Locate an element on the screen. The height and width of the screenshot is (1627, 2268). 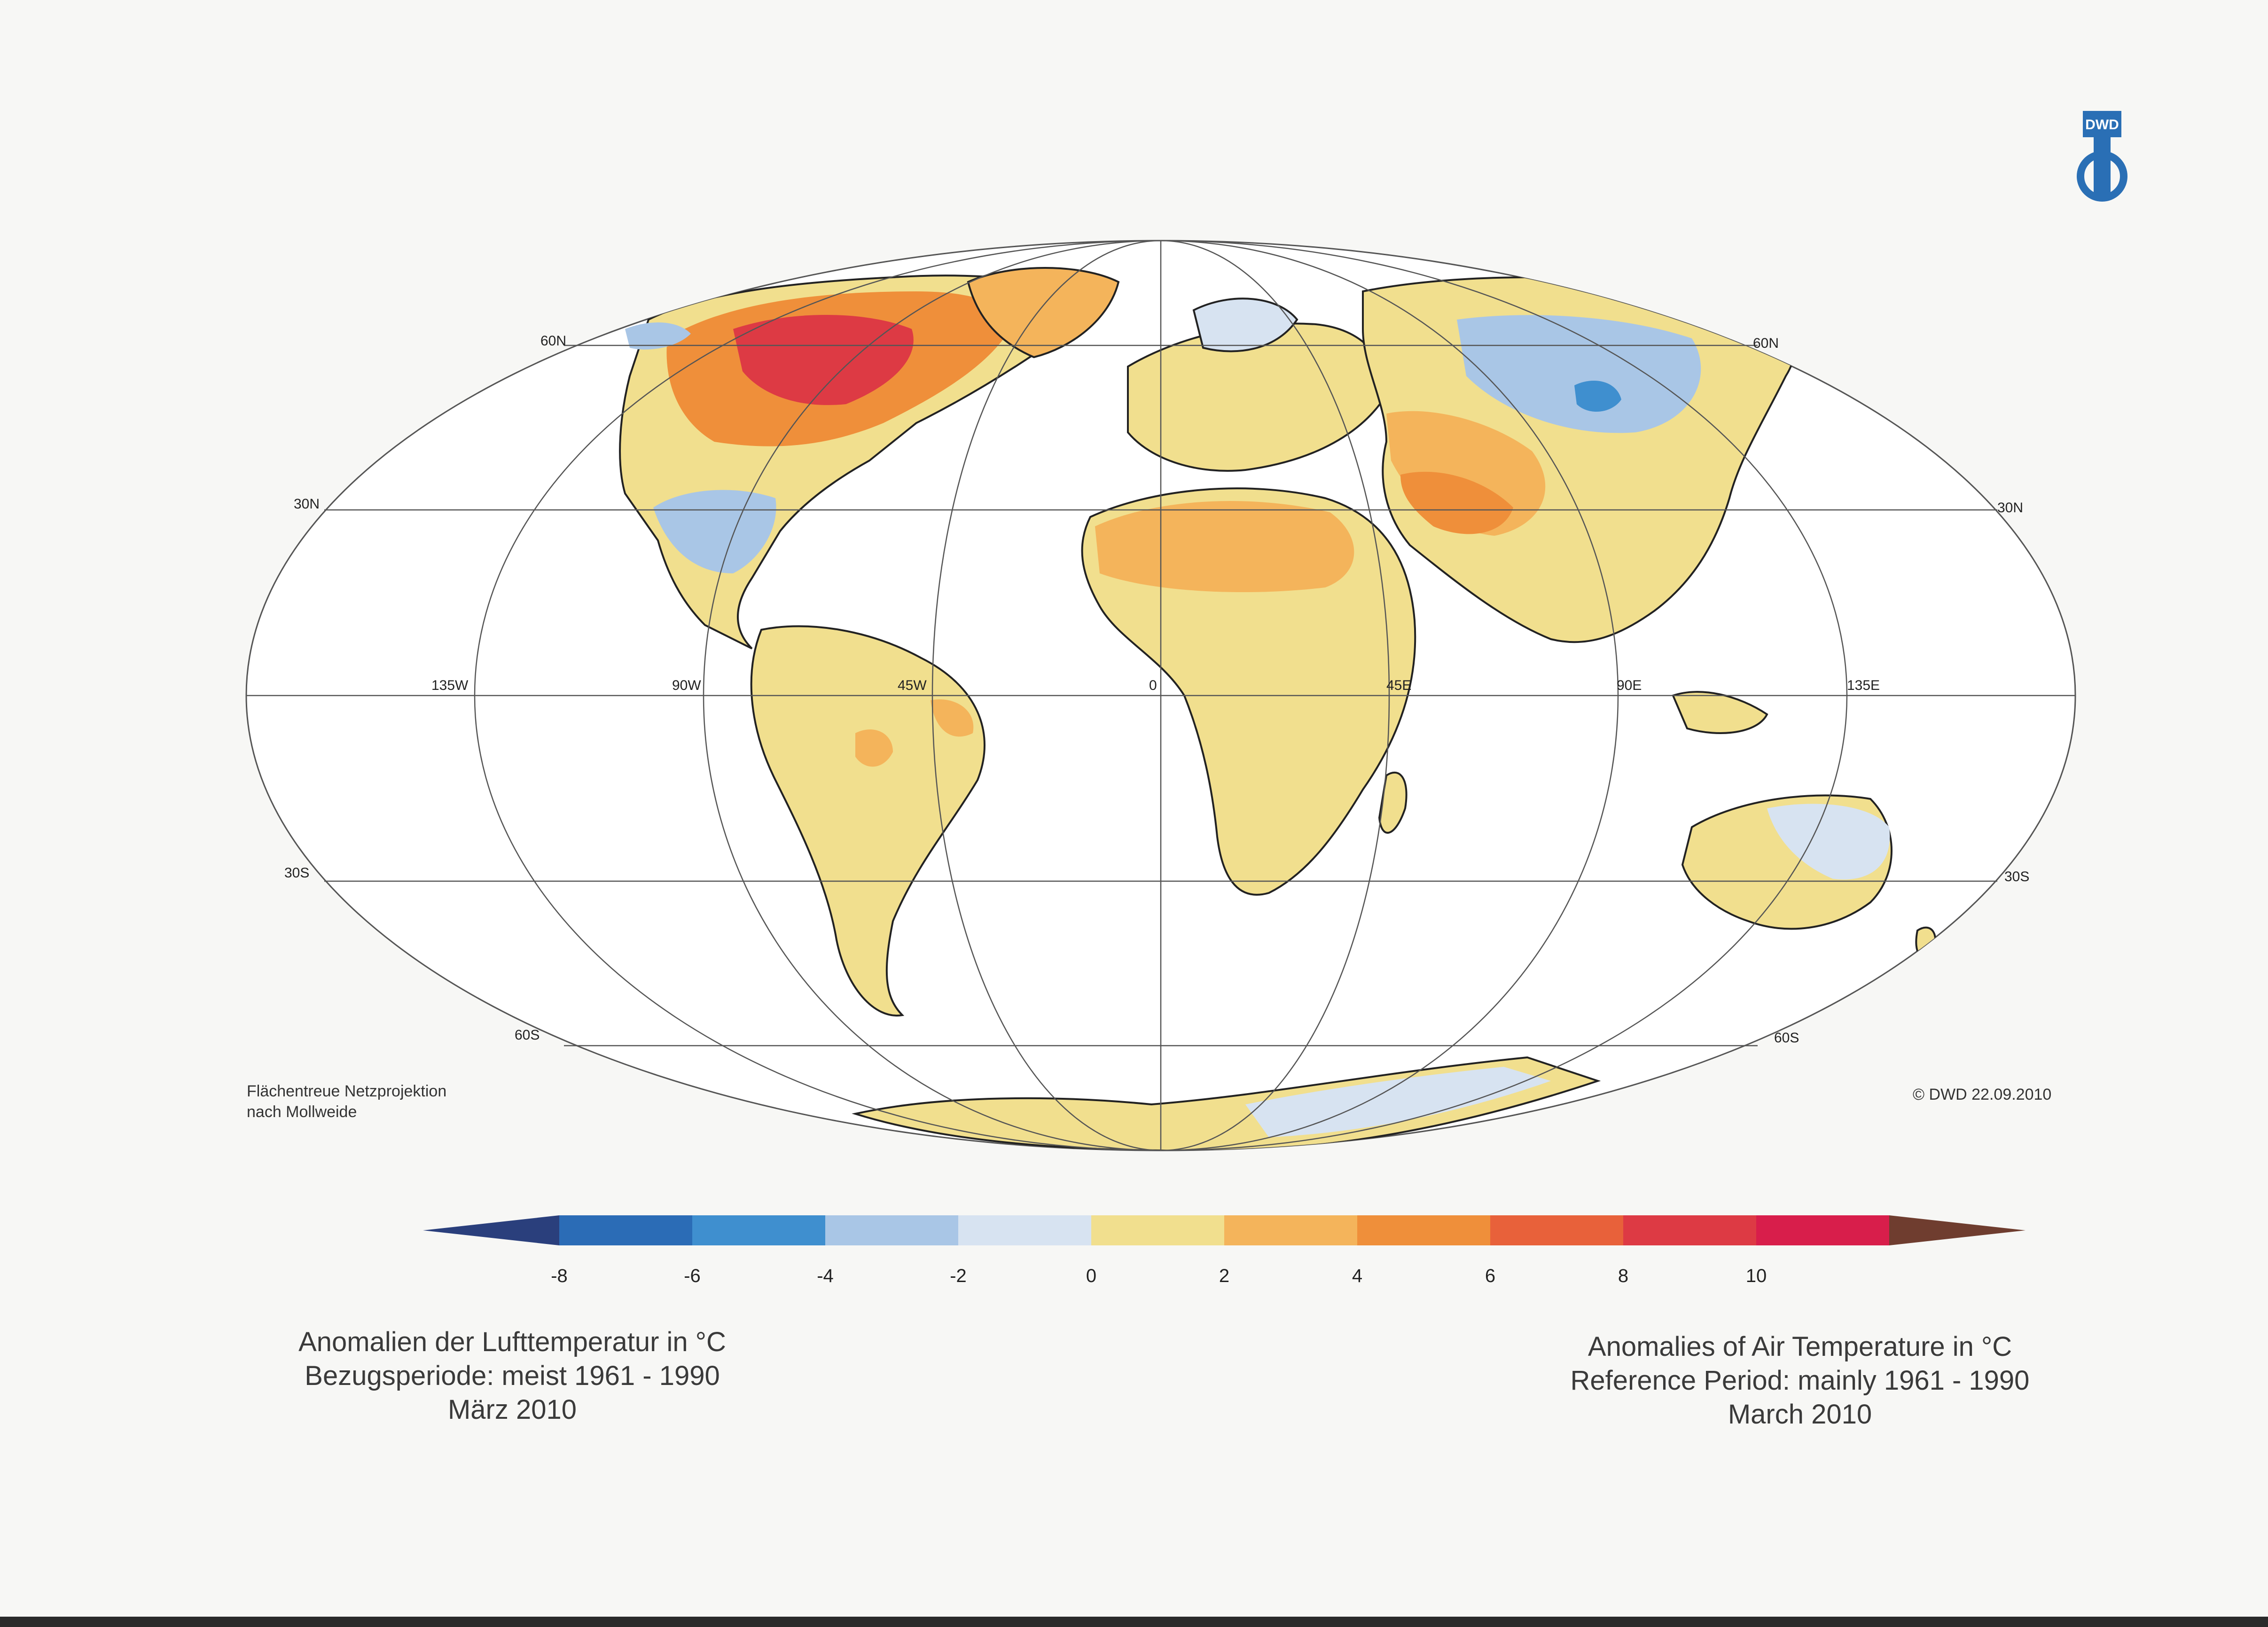
lat-label-left-60n: 60N is located at coordinates (553, 341).